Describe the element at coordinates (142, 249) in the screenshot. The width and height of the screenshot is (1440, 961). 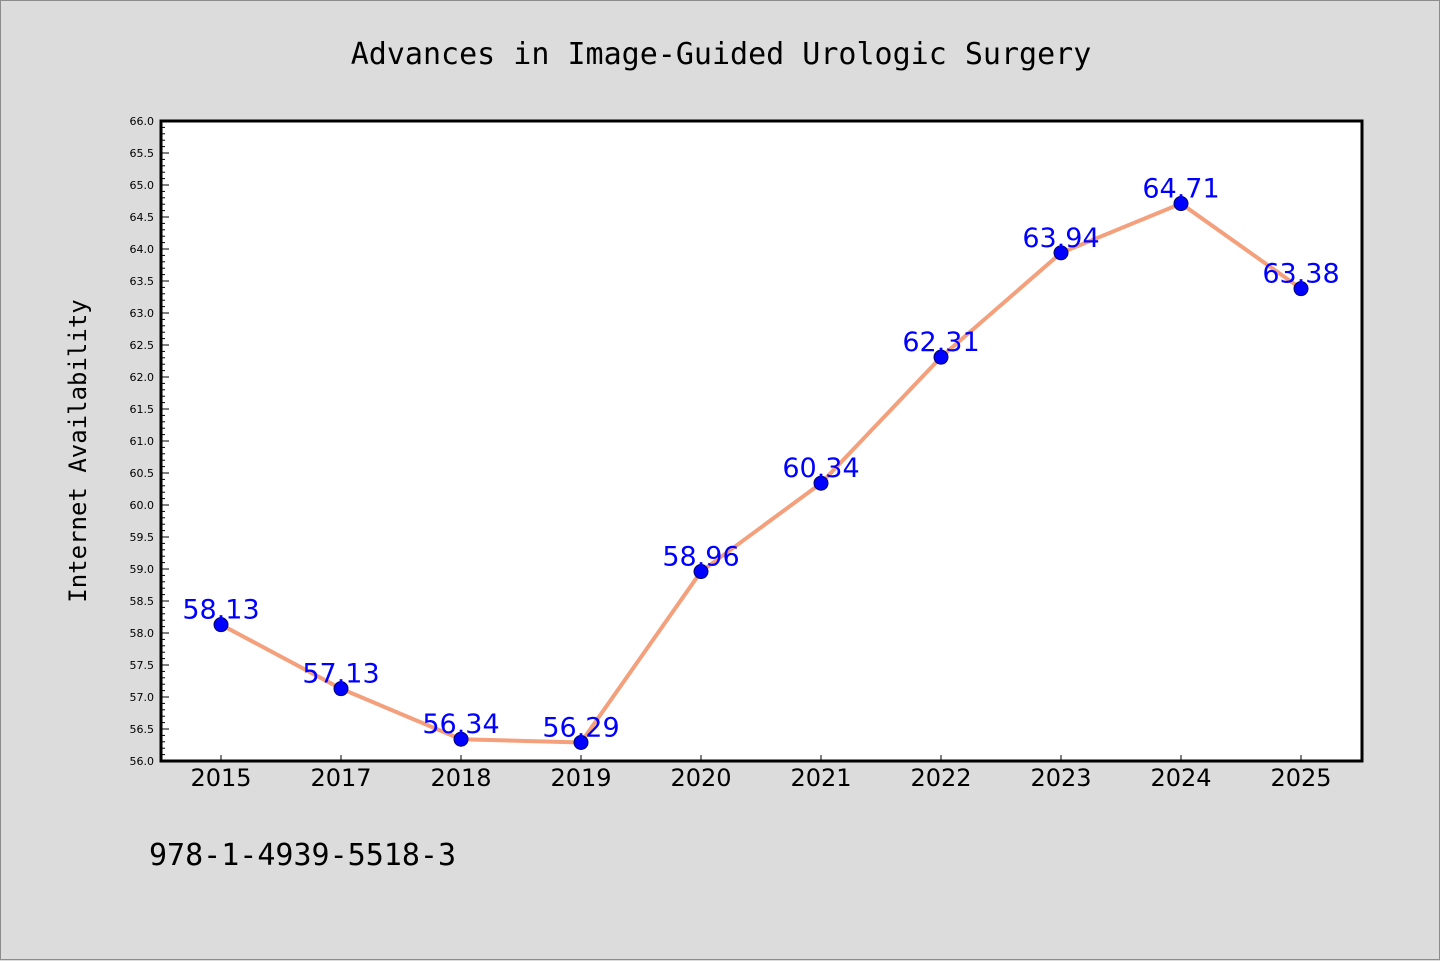
I see `y-tick-label: 64.0` at that location.